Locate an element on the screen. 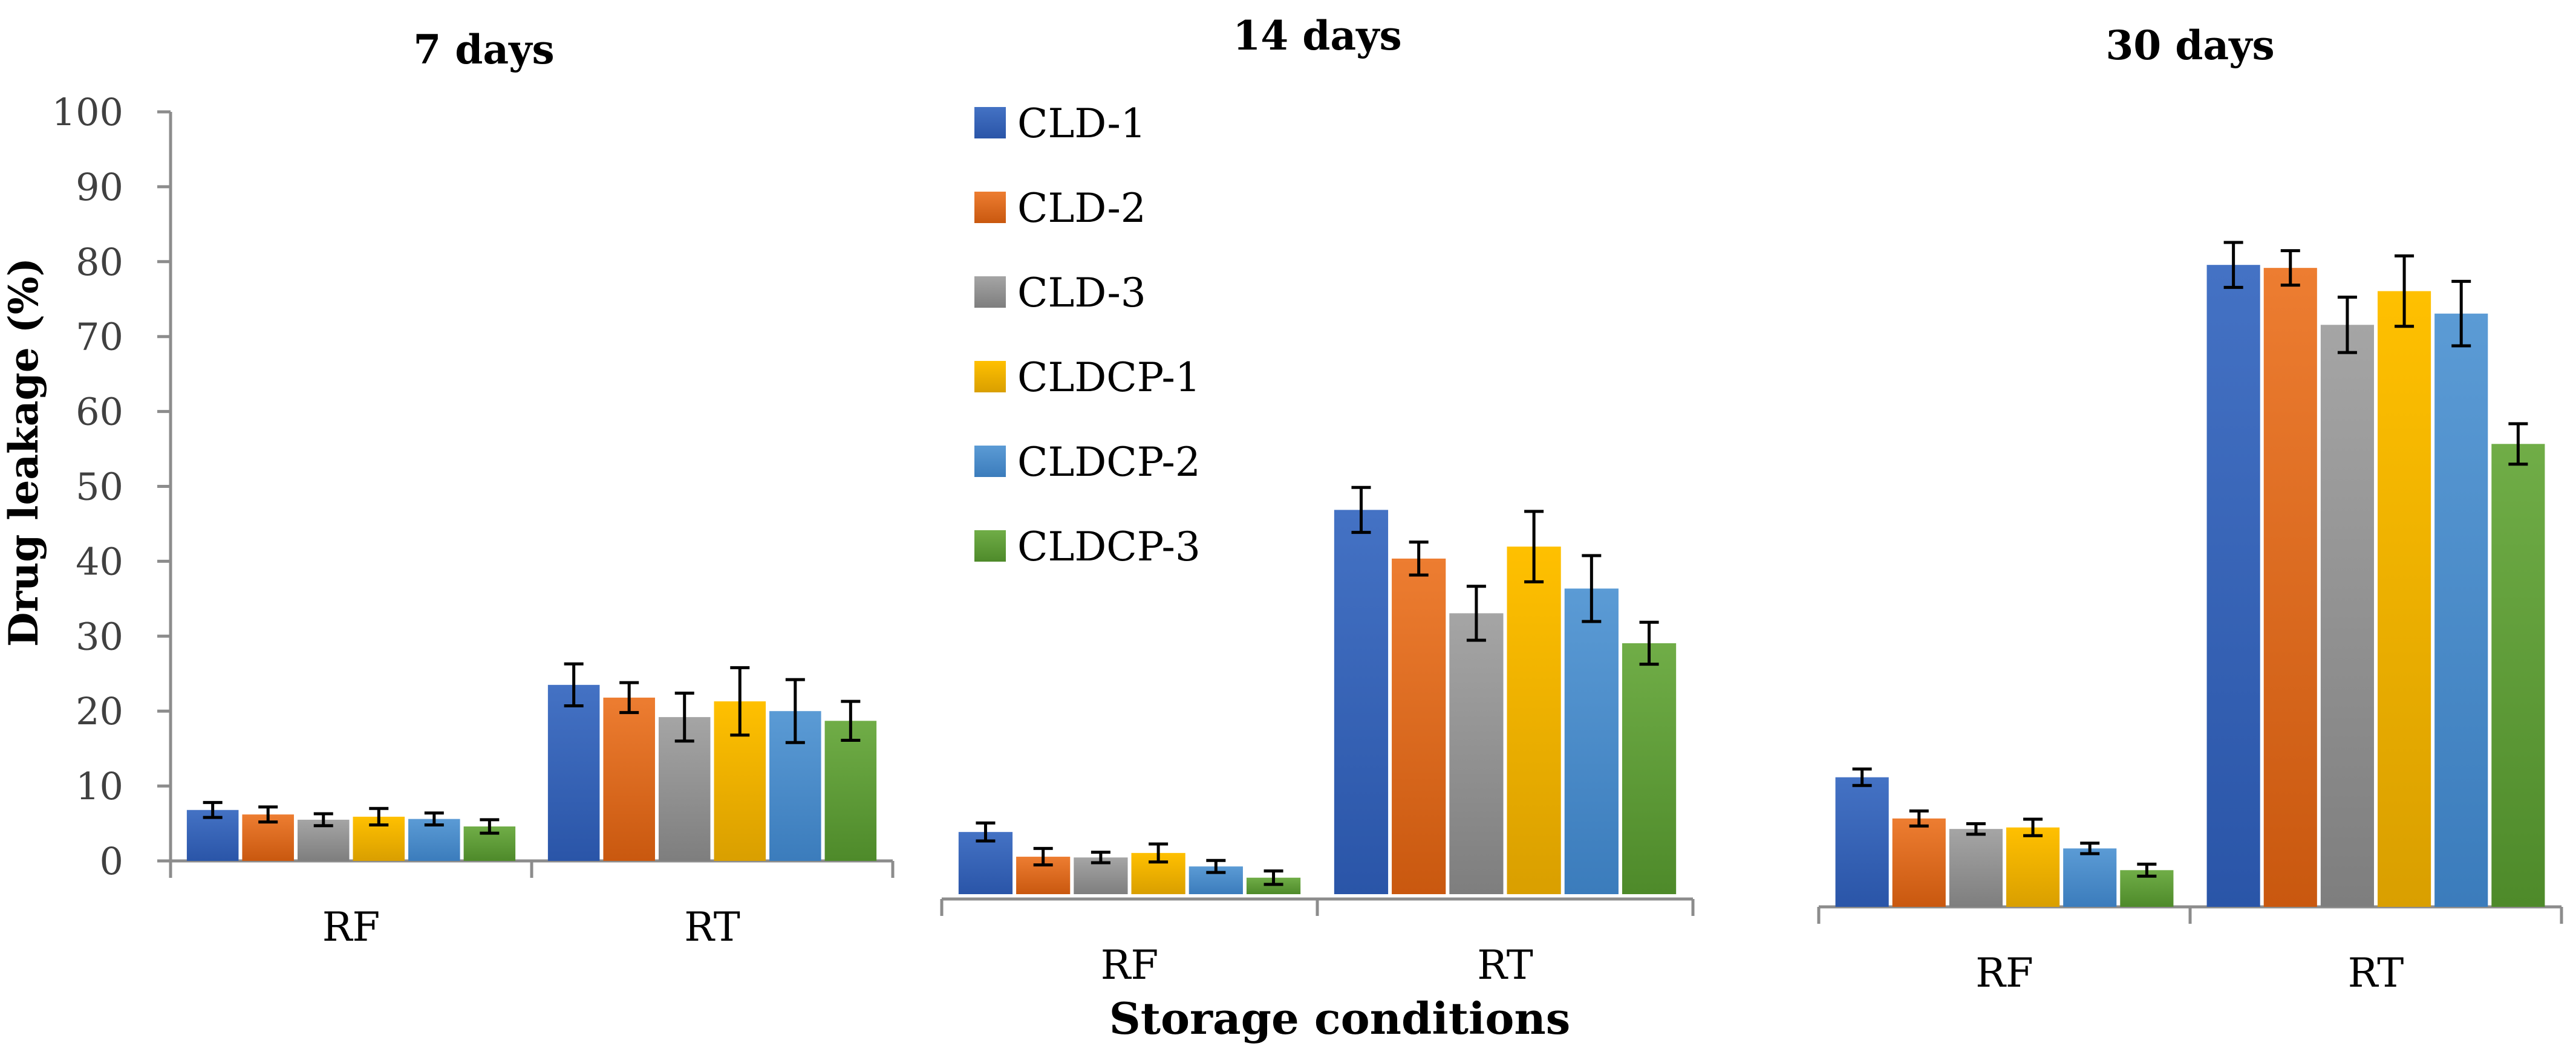 This screenshot has height=1058, width=2576. legend-item: CLDCP-1 is located at coordinates (1087, 377).